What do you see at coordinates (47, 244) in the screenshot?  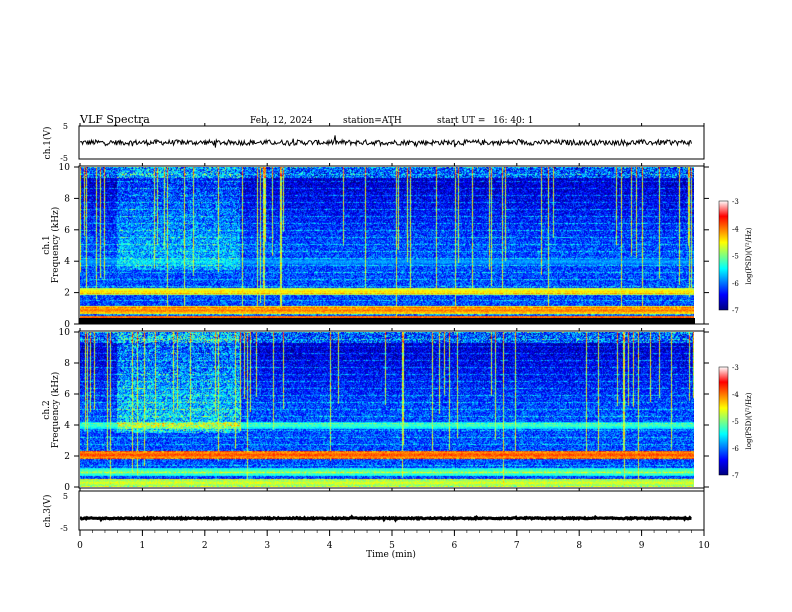 I see `ch1-spectrogram-ylabel-channel: ch.1` at bounding box center [47, 244].